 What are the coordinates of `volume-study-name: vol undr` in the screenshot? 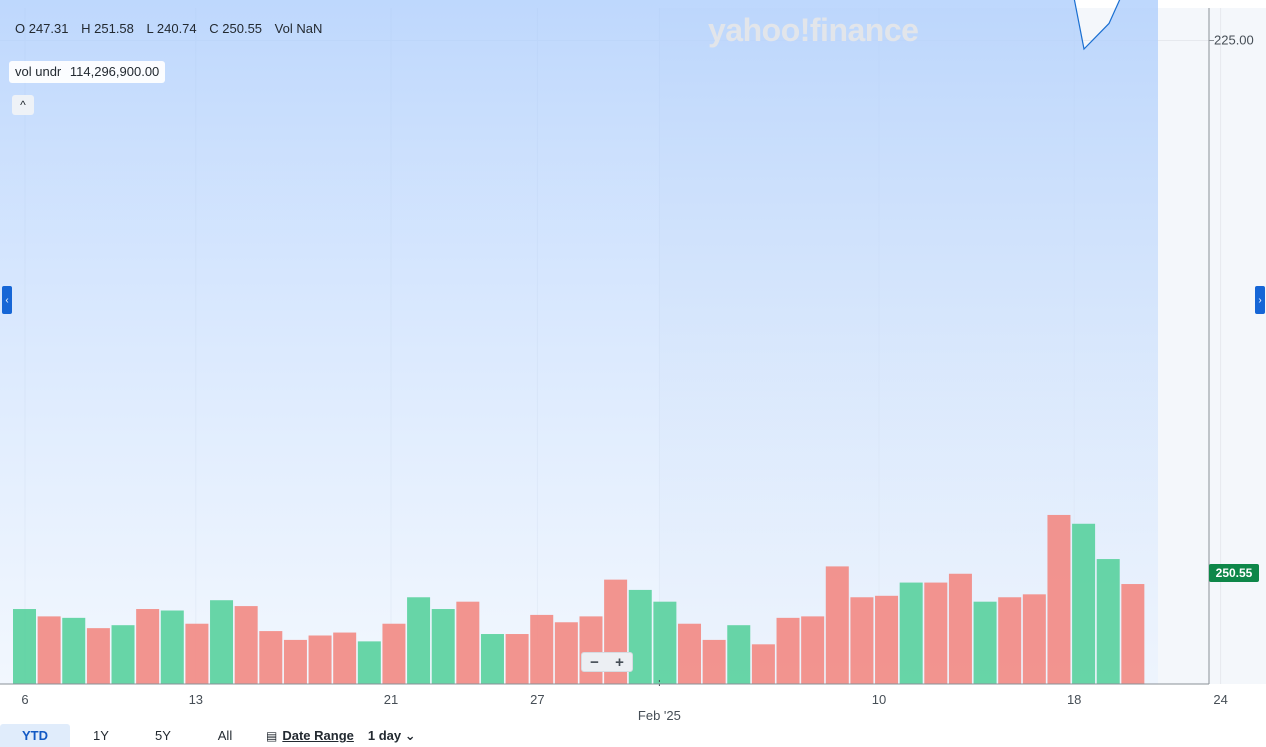 It's located at (38, 71).